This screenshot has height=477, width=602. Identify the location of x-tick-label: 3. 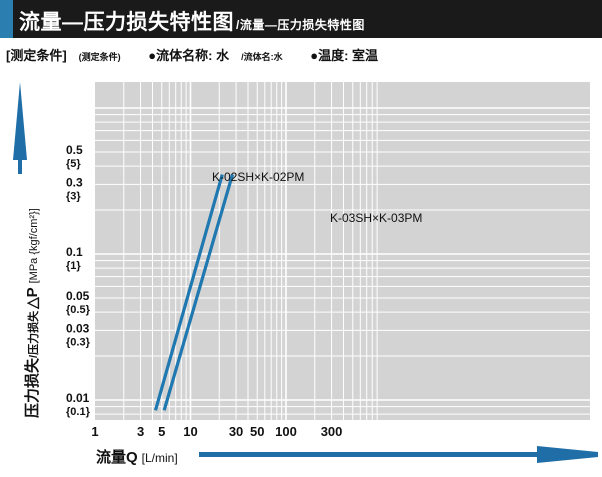
(140, 431).